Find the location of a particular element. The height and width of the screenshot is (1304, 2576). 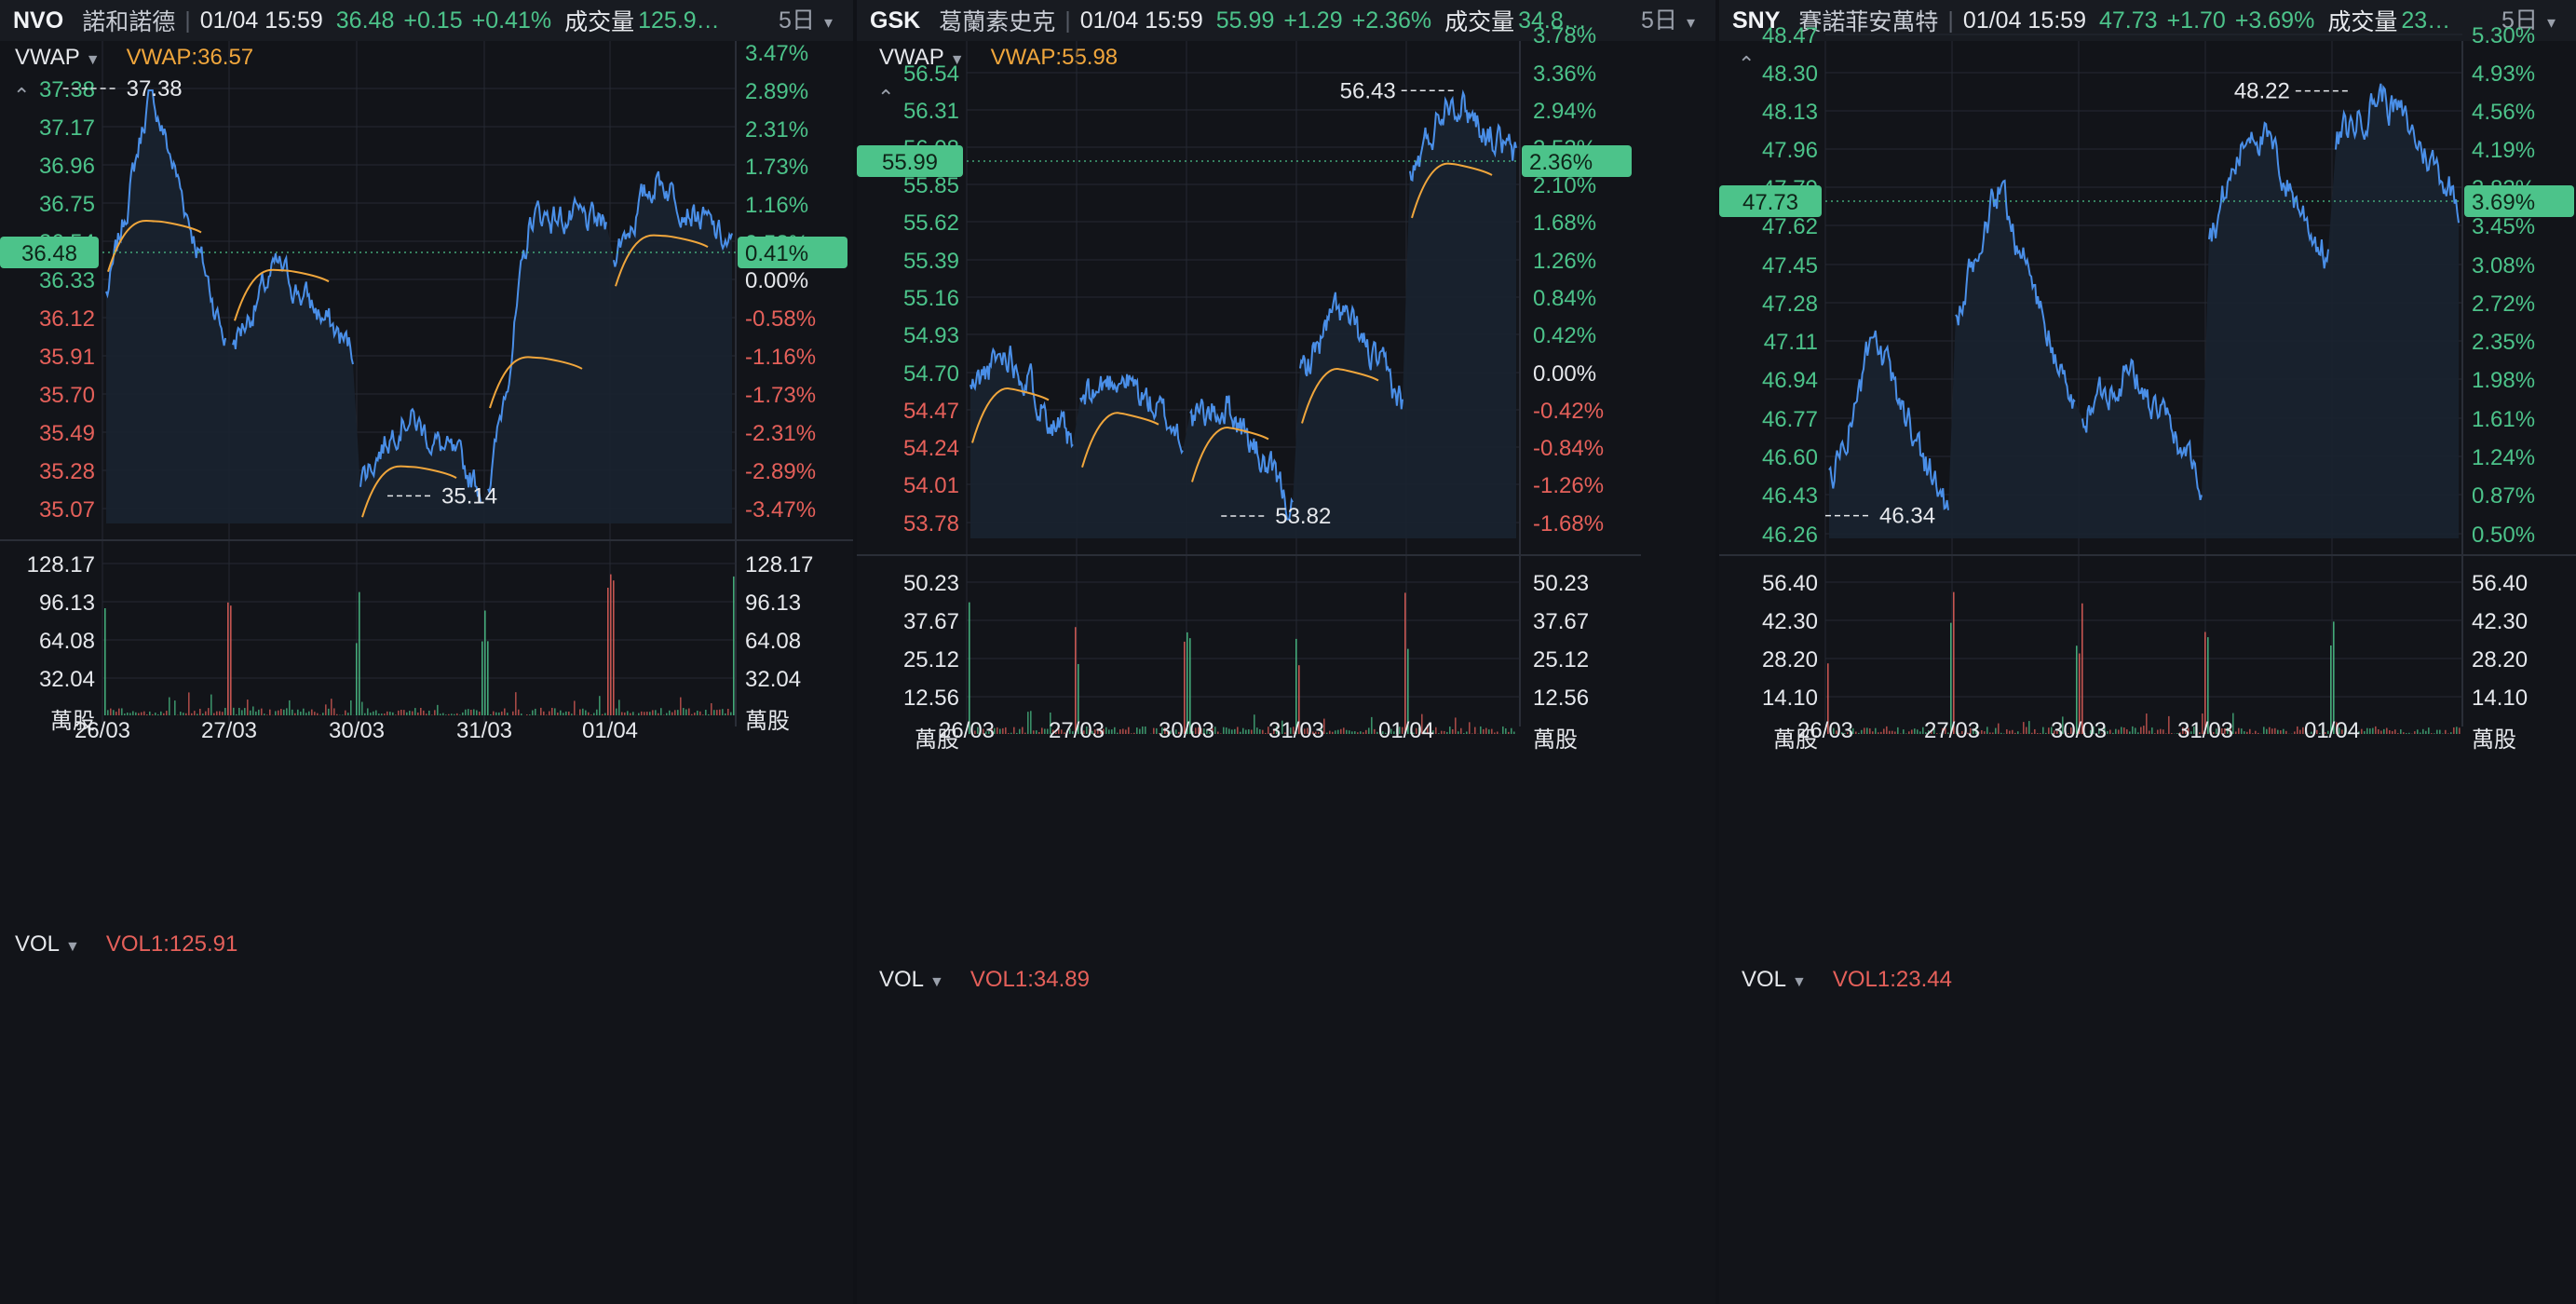

volume-tick-label-left: 64.08 is located at coordinates (67, 641).